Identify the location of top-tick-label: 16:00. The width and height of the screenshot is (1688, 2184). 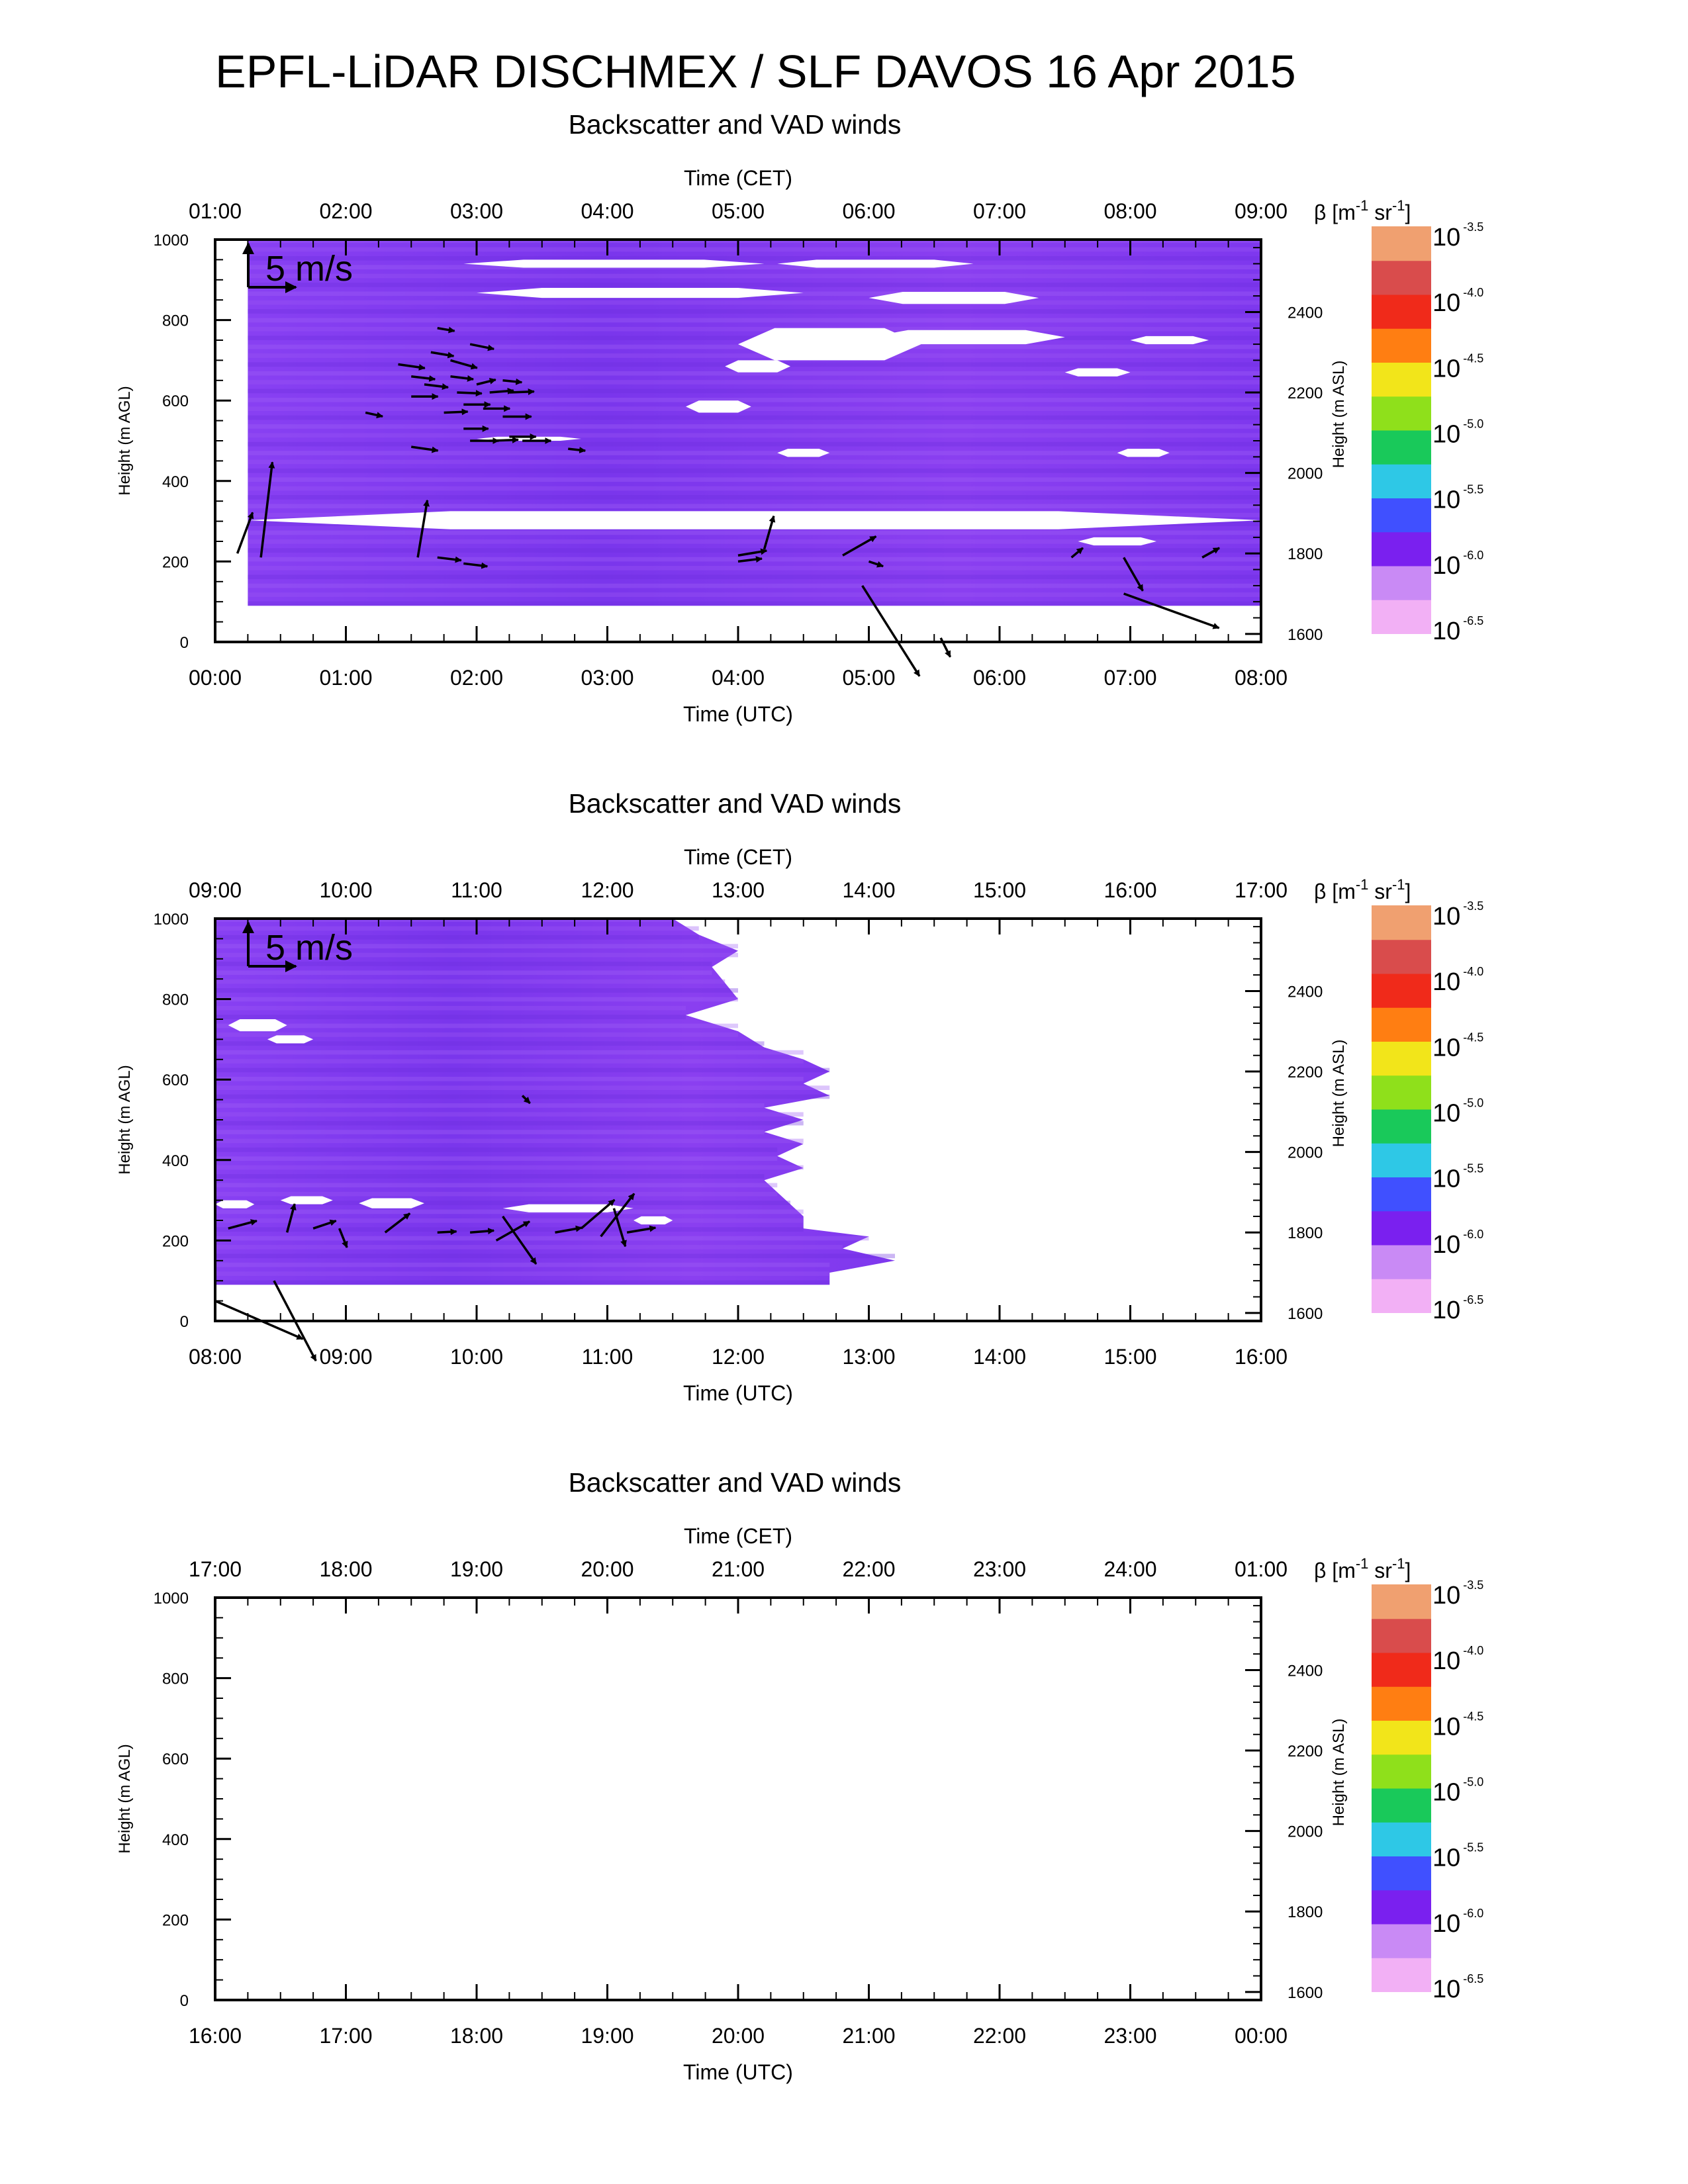
(1129, 890).